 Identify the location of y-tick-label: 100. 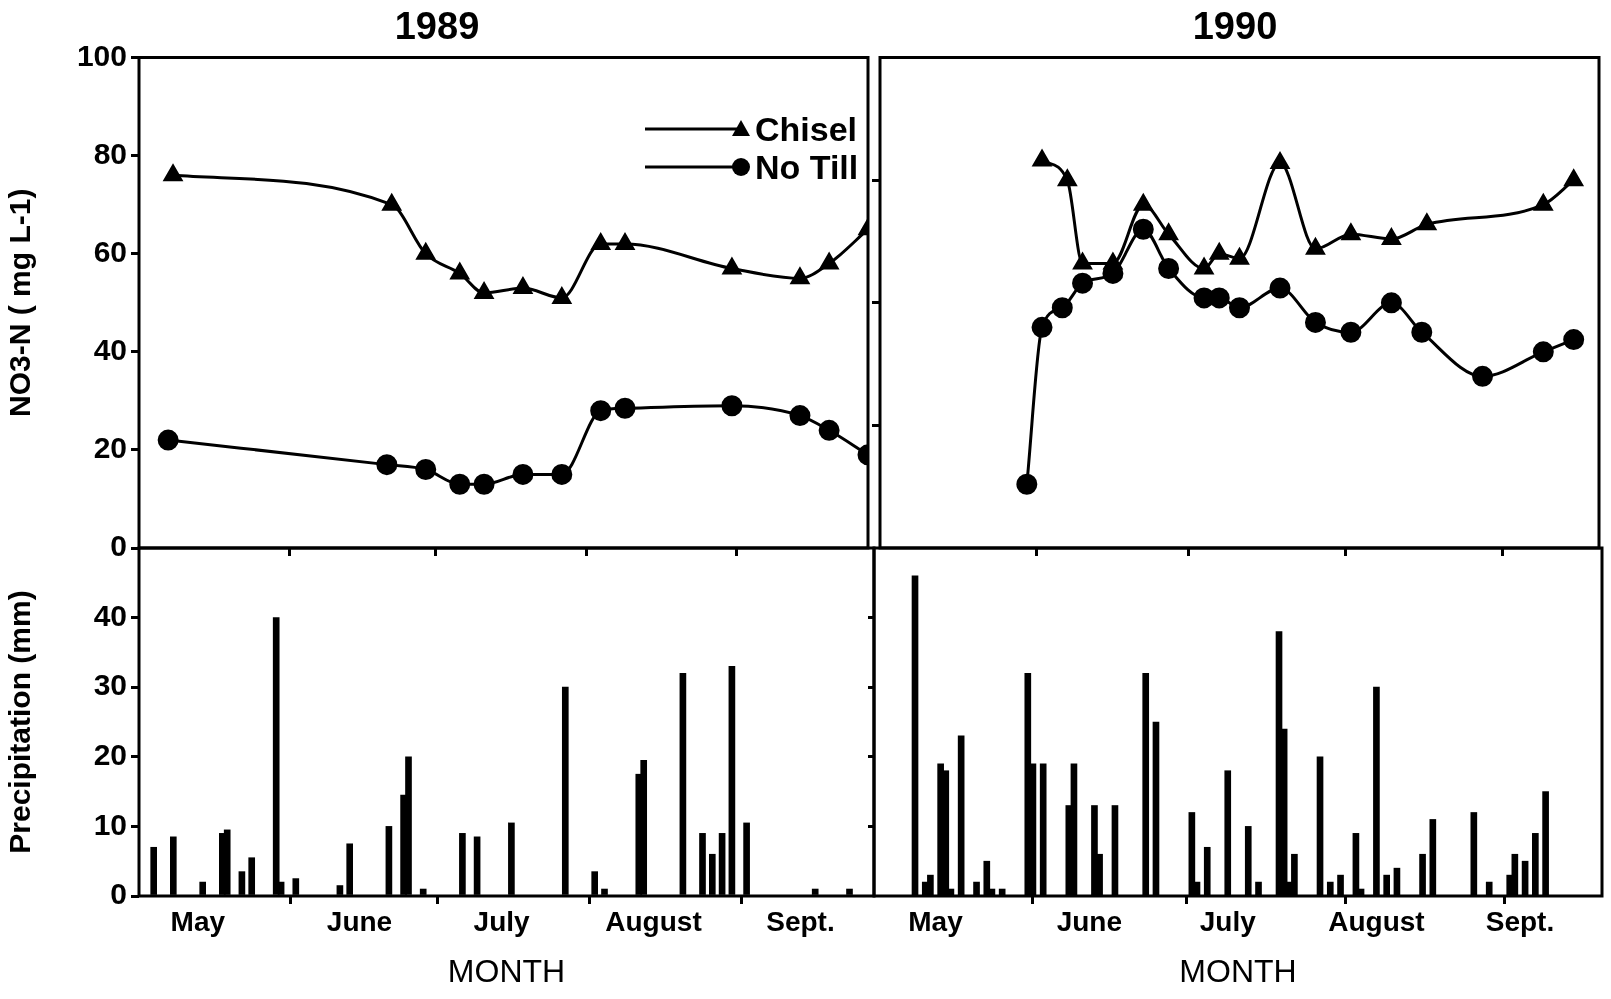
(101, 55).